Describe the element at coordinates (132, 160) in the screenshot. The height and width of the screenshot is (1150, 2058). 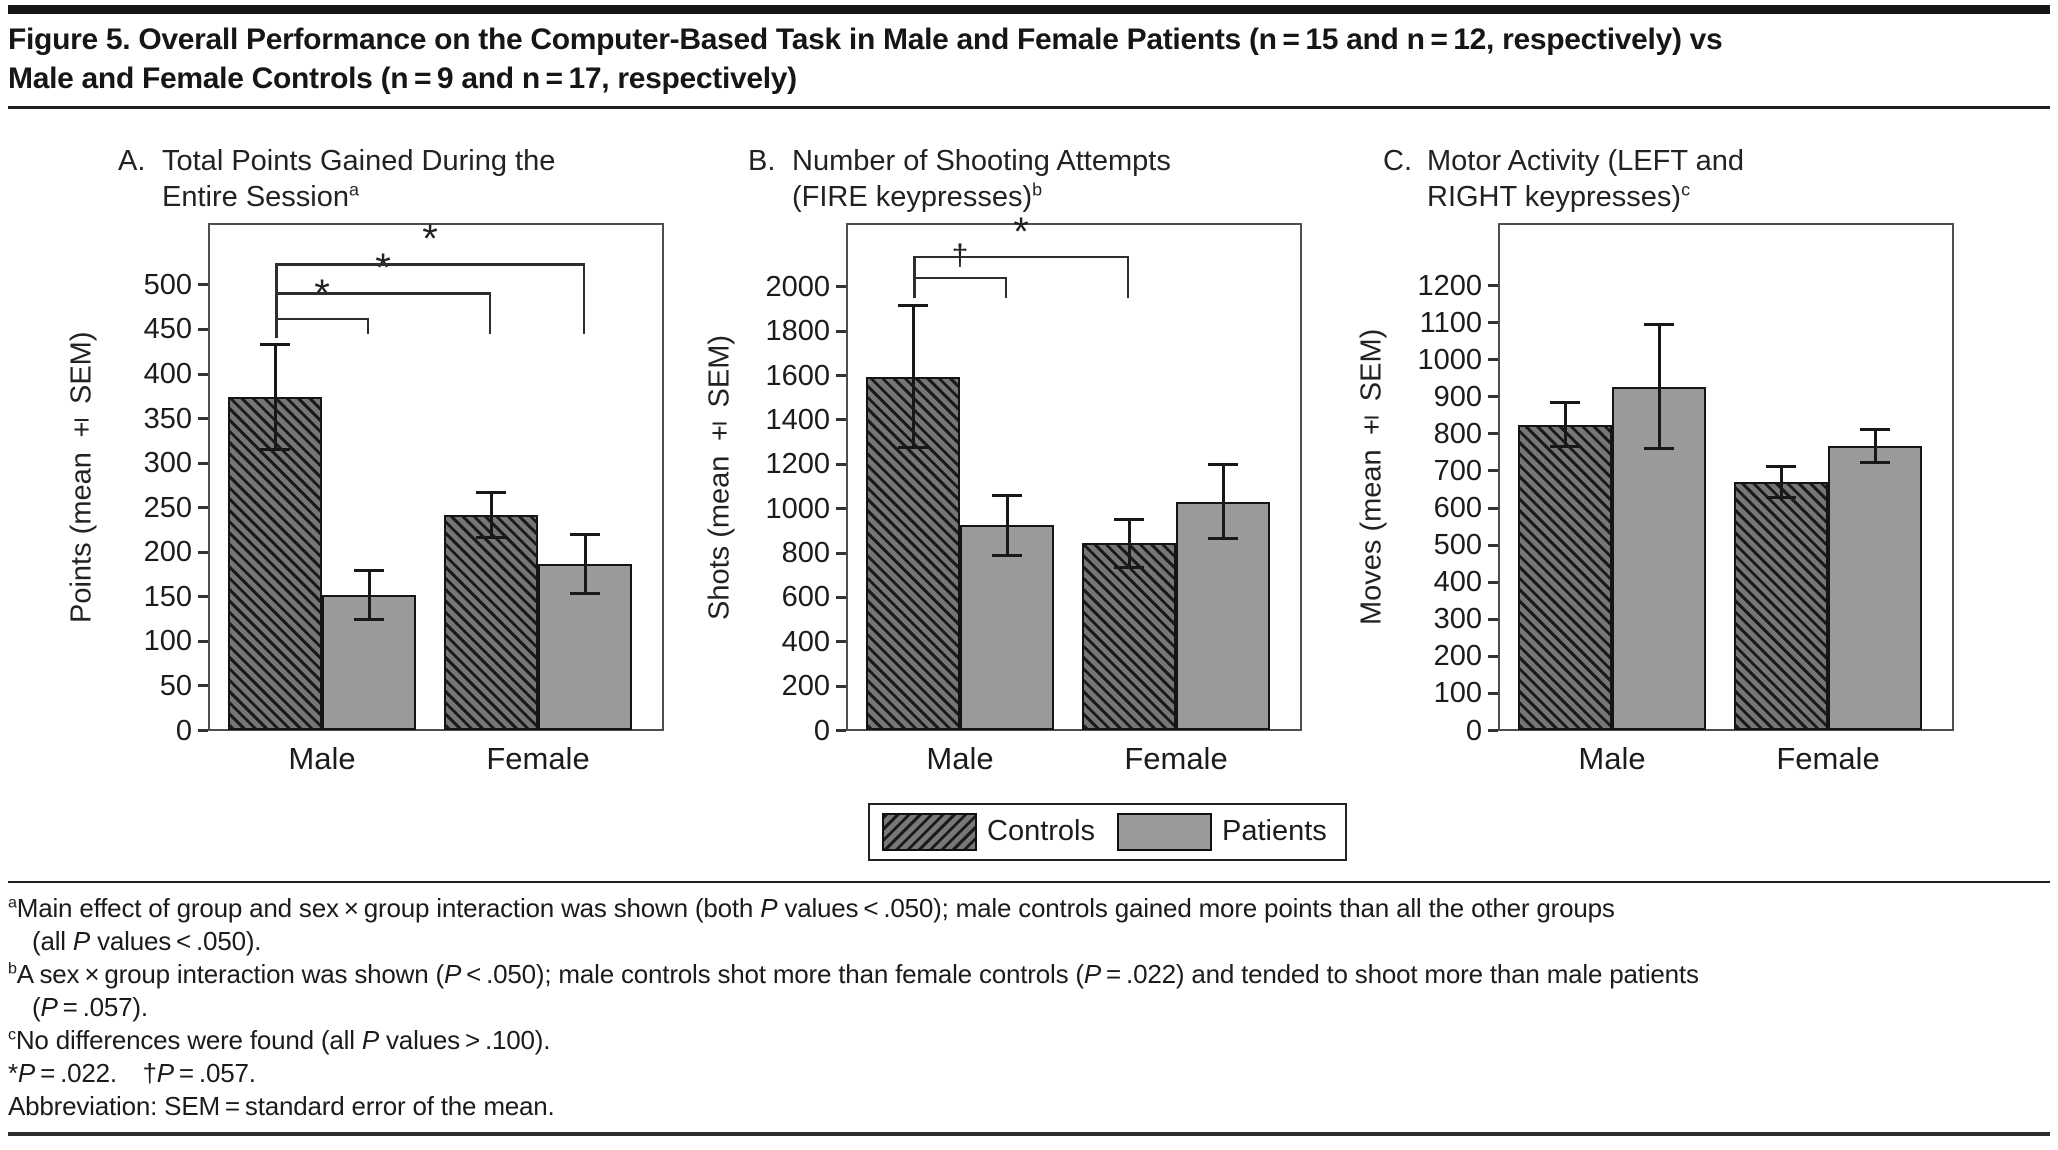
I see `panel-a-marker: A.` at that location.